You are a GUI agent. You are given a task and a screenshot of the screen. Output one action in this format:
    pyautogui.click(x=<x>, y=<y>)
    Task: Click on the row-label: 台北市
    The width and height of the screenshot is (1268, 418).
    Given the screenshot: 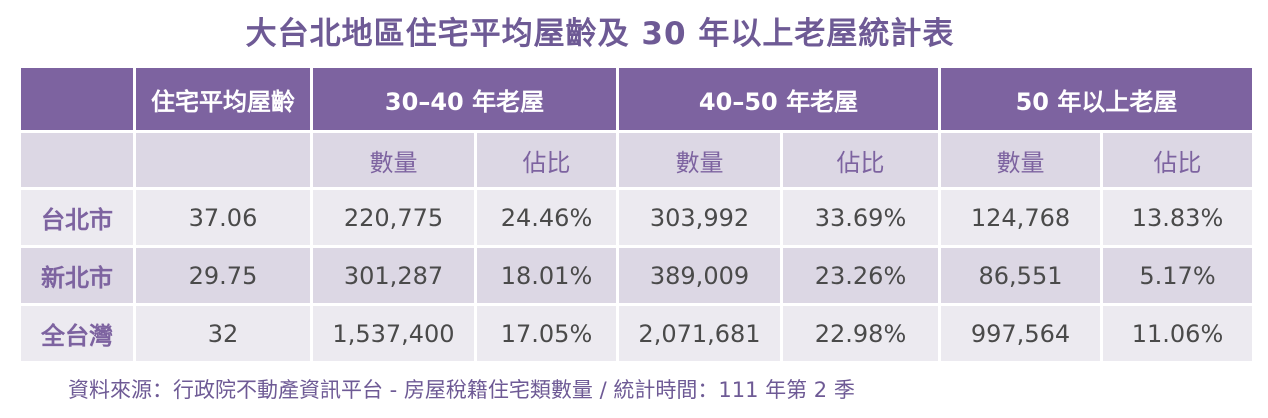 What is the action you would take?
    pyautogui.click(x=77, y=217)
    